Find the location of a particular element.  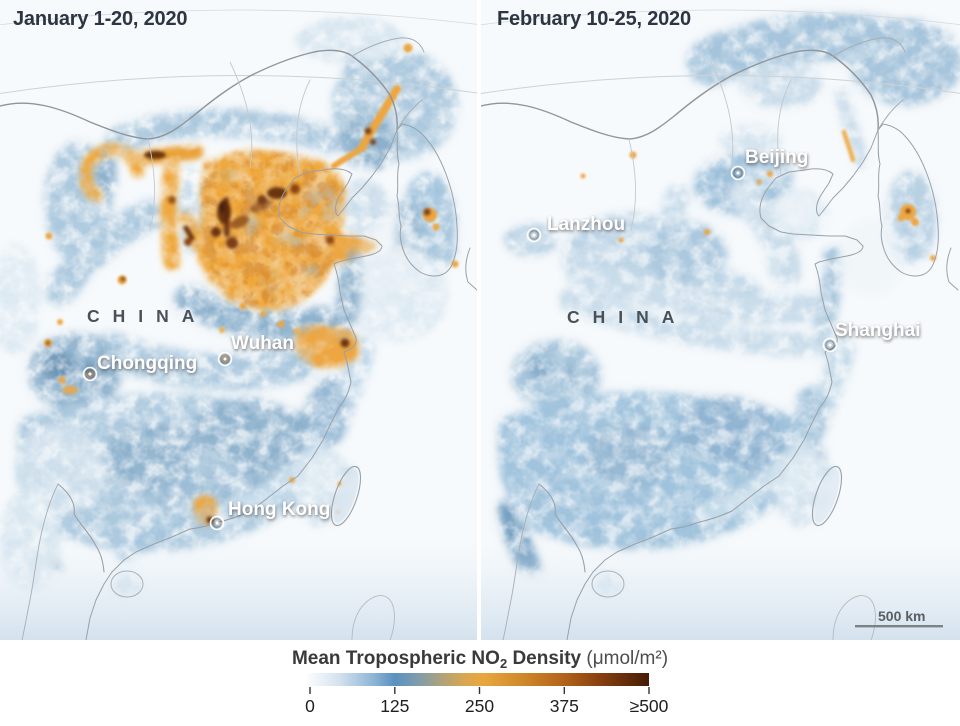

svg-text: February 10-25, 2020 is located at coordinates (594, 19).